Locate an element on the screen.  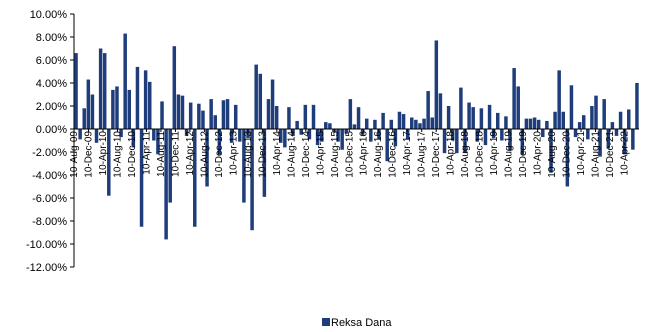
x-tick-label: 10-Dec-15 is located at coordinates (349, 154).